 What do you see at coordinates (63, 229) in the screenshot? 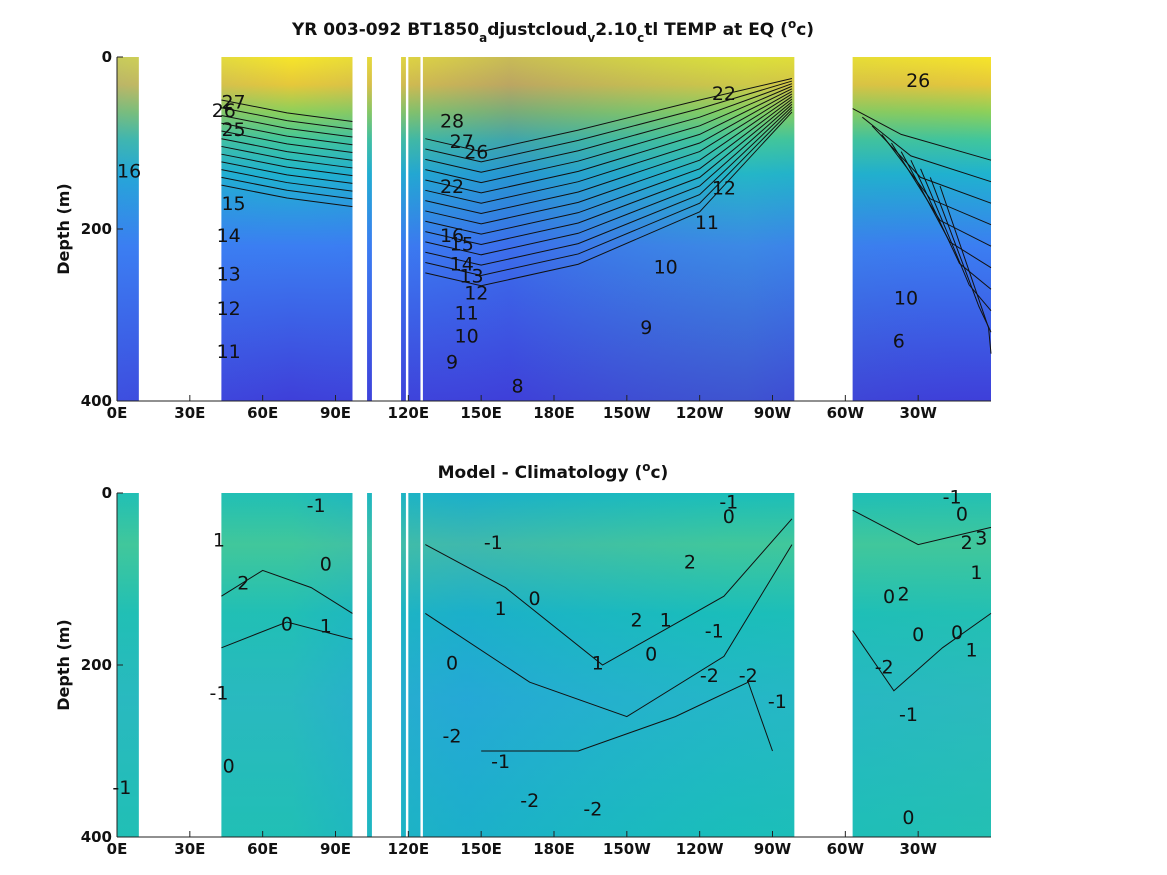
I see `y-axis-label: Depth (m)` at bounding box center [63, 229].